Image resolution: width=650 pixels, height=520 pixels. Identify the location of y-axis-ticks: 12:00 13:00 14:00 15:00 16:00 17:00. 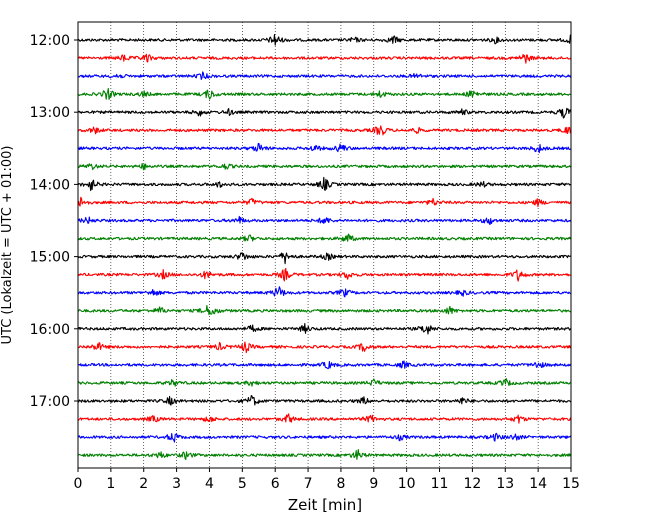
(54, 221).